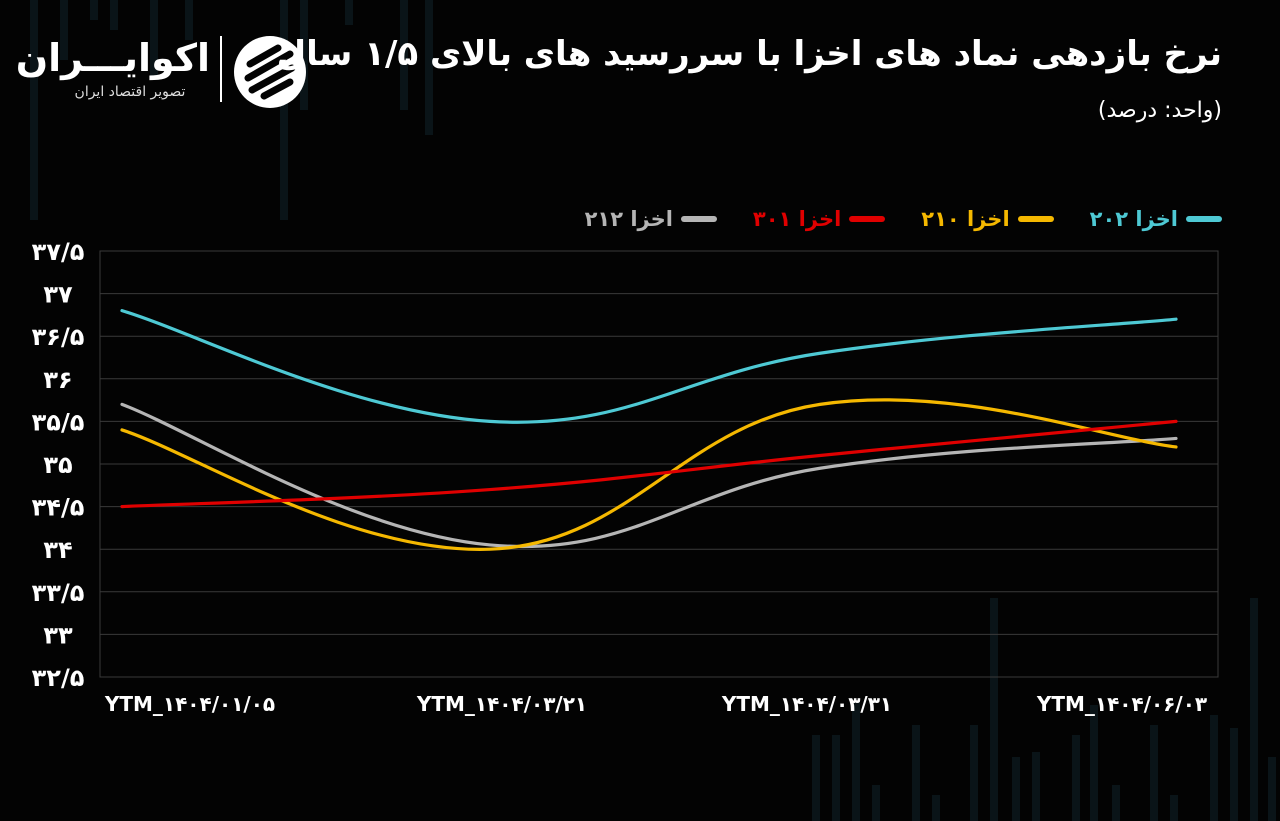 The image size is (1280, 821). I want to click on legend-swatch-akhza210, so click(1035, 219).